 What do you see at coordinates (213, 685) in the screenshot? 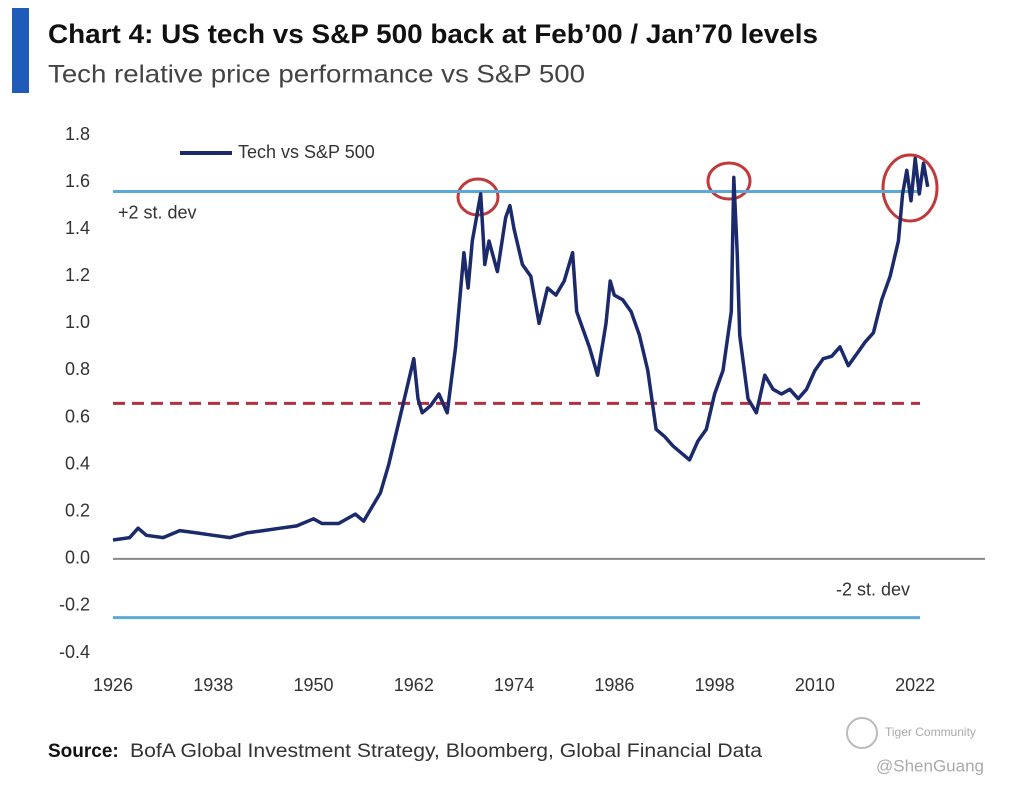
I see `x-tick-label: 1938` at bounding box center [213, 685].